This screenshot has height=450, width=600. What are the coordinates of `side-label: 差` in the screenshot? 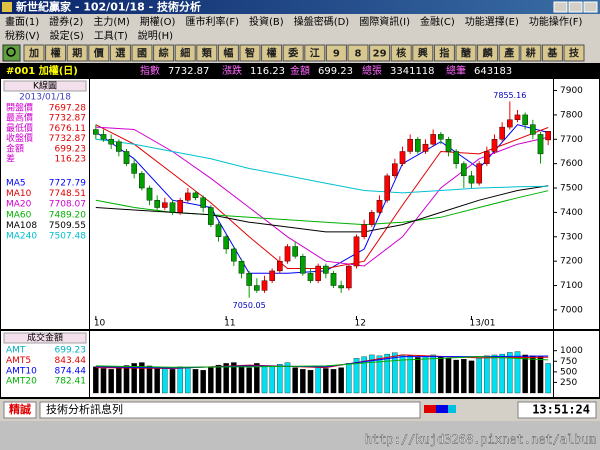 It's located at (10, 159).